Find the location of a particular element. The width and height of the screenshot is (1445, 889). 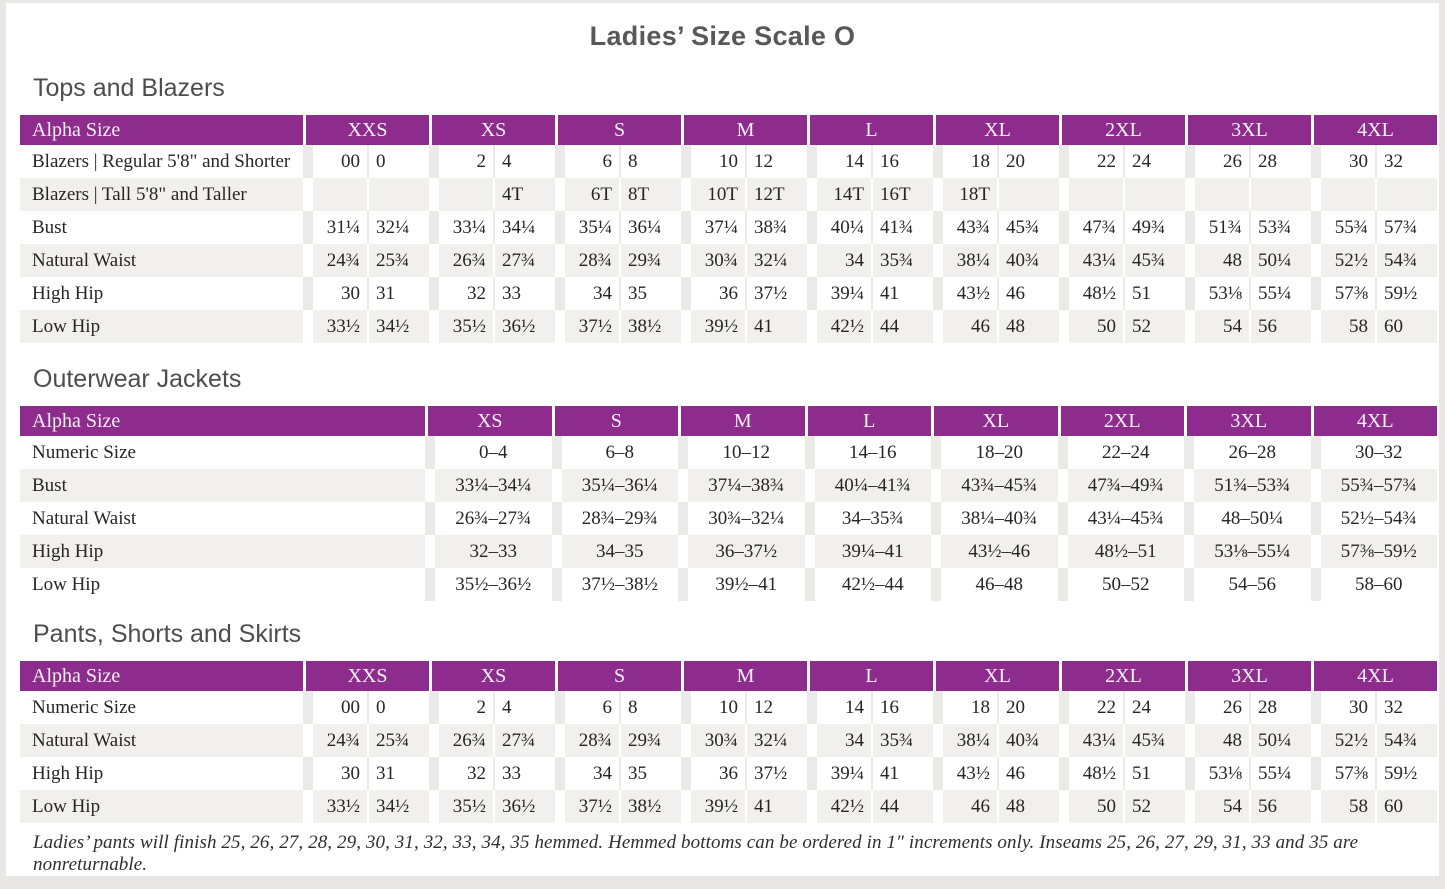

size-cell: 20 is located at coordinates (1029, 161).